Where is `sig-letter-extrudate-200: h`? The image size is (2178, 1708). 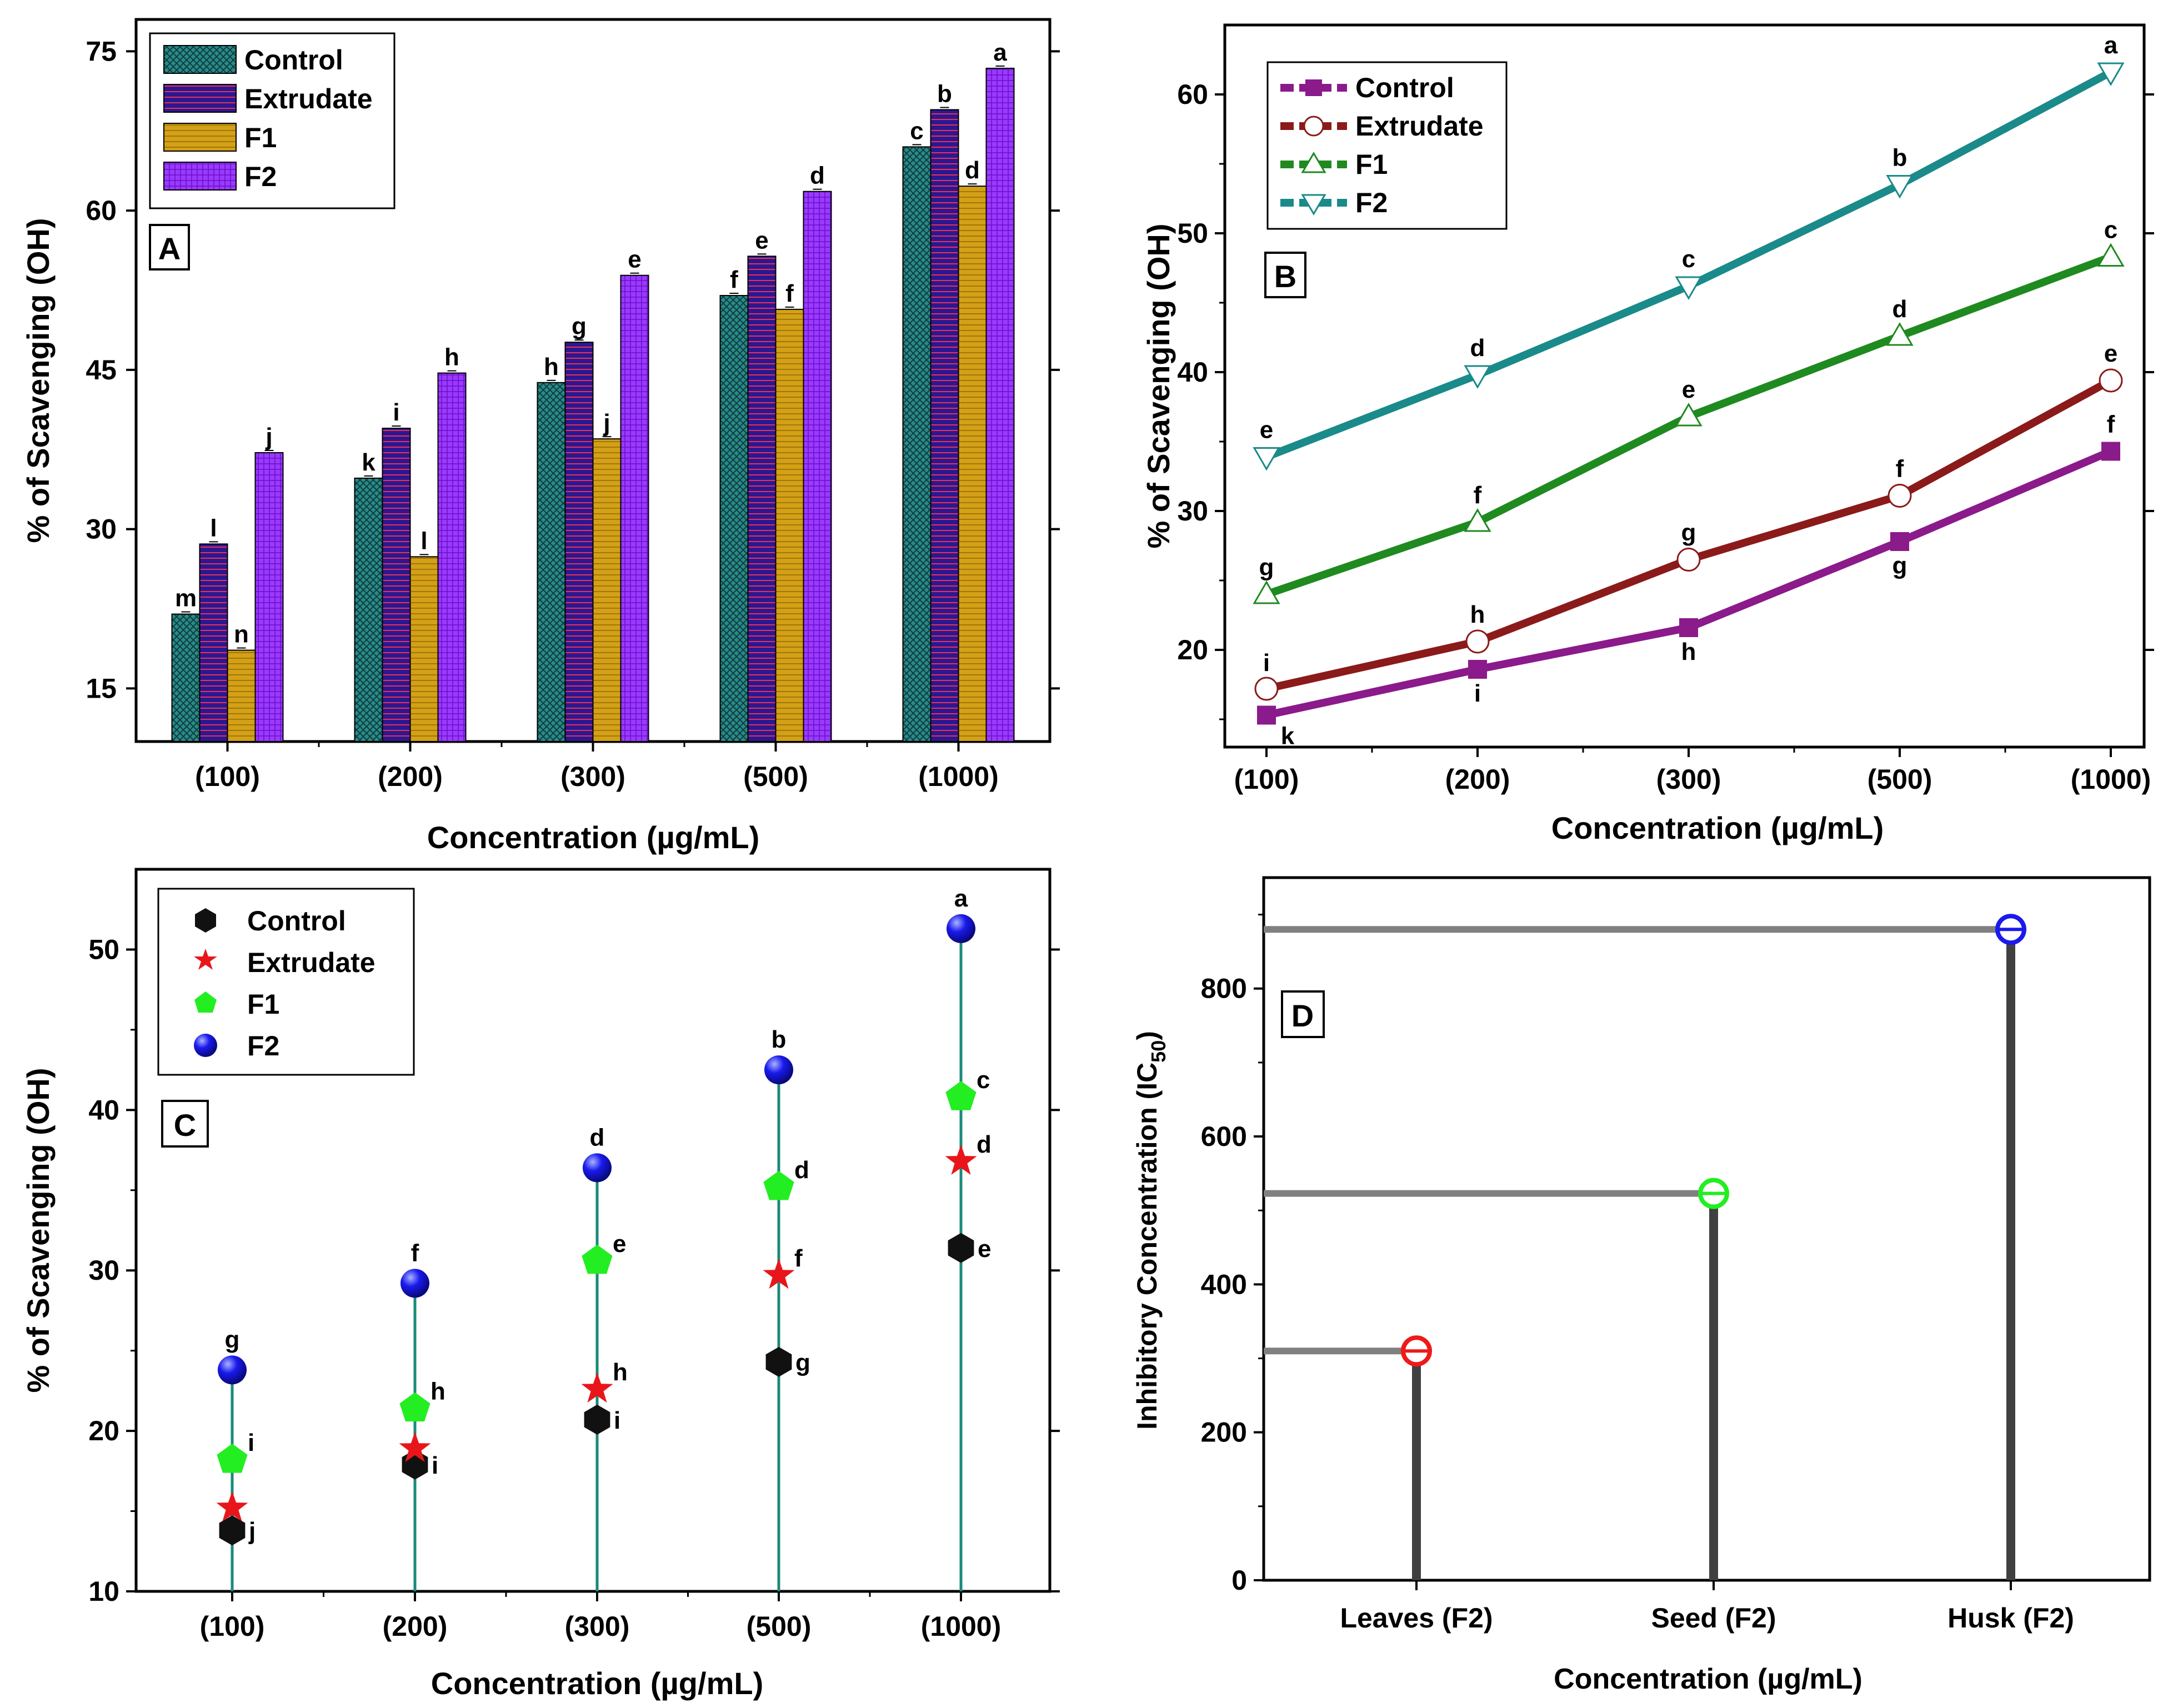
sig-letter-extrudate-200: h is located at coordinates (1478, 614).